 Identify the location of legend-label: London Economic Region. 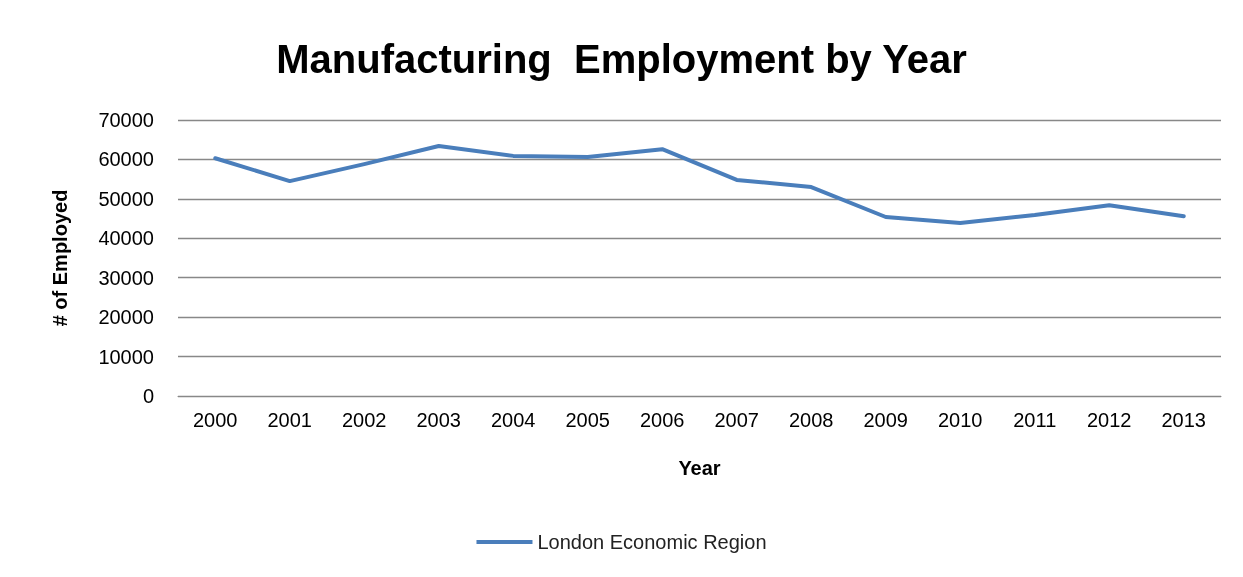
(652, 542).